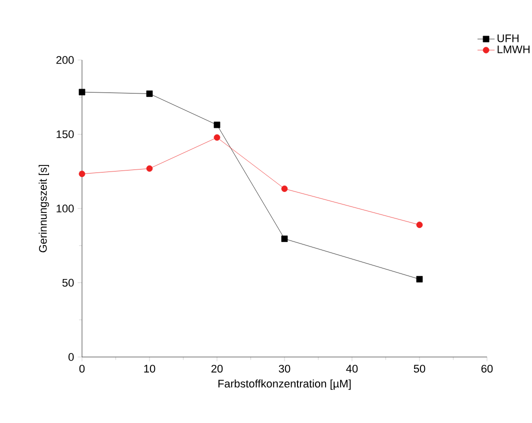  I want to click on x-tick-label: 20, so click(217, 368).